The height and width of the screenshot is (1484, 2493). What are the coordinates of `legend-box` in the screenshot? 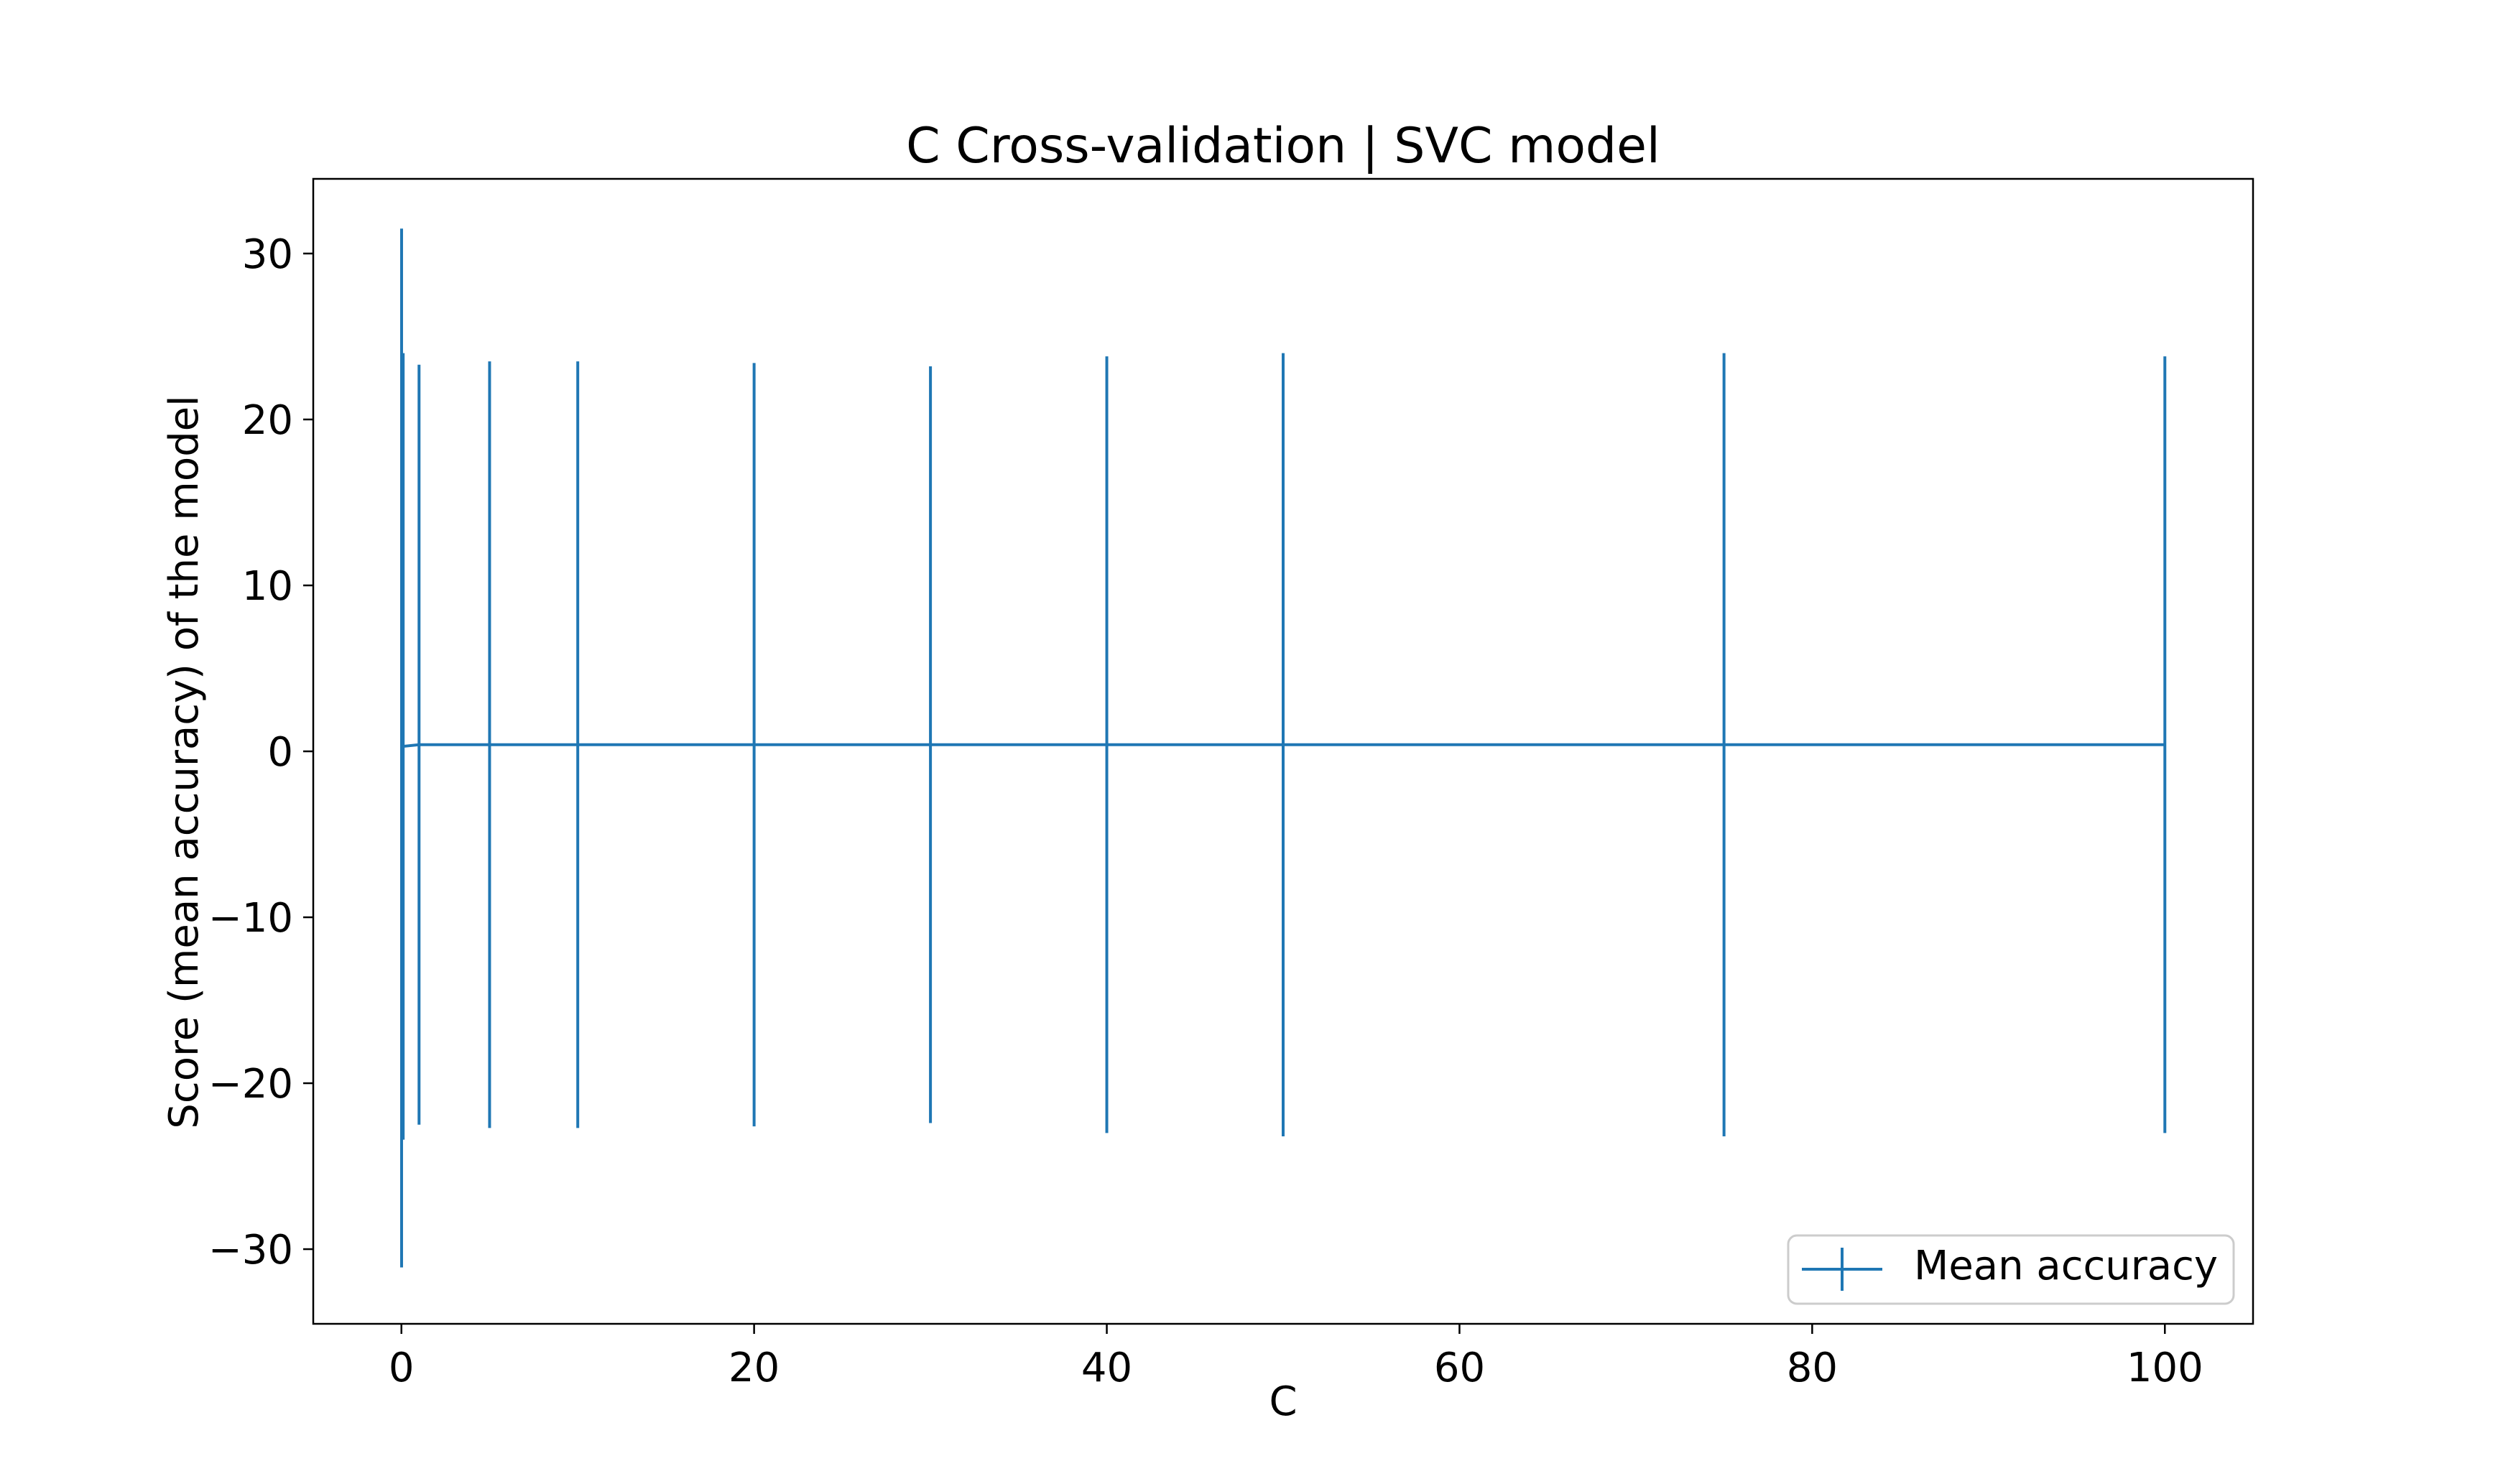 It's located at (2011, 1269).